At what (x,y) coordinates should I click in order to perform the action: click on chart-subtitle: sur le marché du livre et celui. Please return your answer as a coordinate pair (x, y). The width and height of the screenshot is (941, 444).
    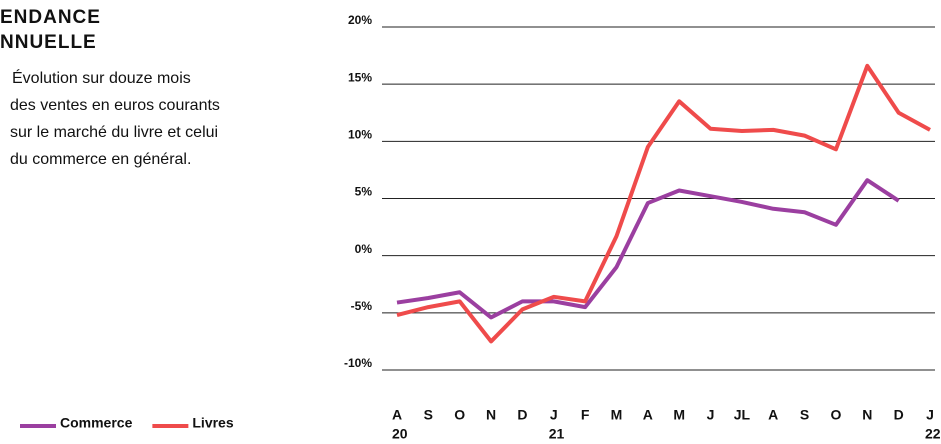
    Looking at the image, I should click on (114, 132).